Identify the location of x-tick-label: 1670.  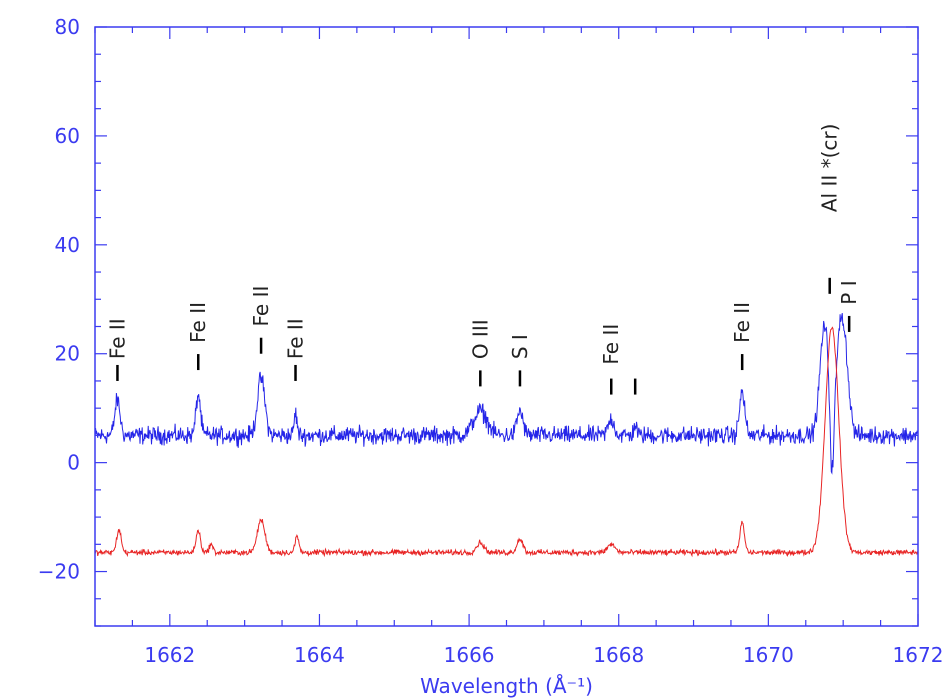
(768, 655).